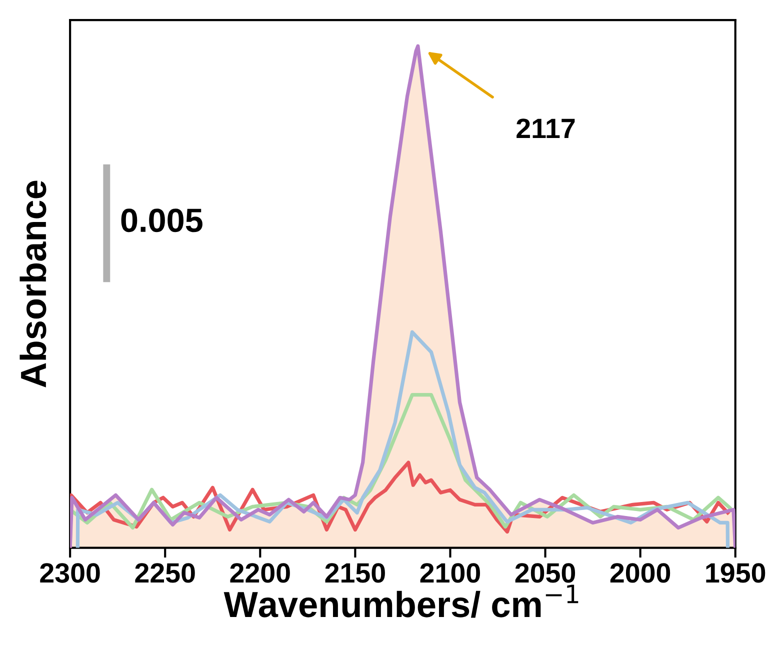 The width and height of the screenshot is (770, 646). I want to click on x-tick-label: 1950, so click(736, 573).